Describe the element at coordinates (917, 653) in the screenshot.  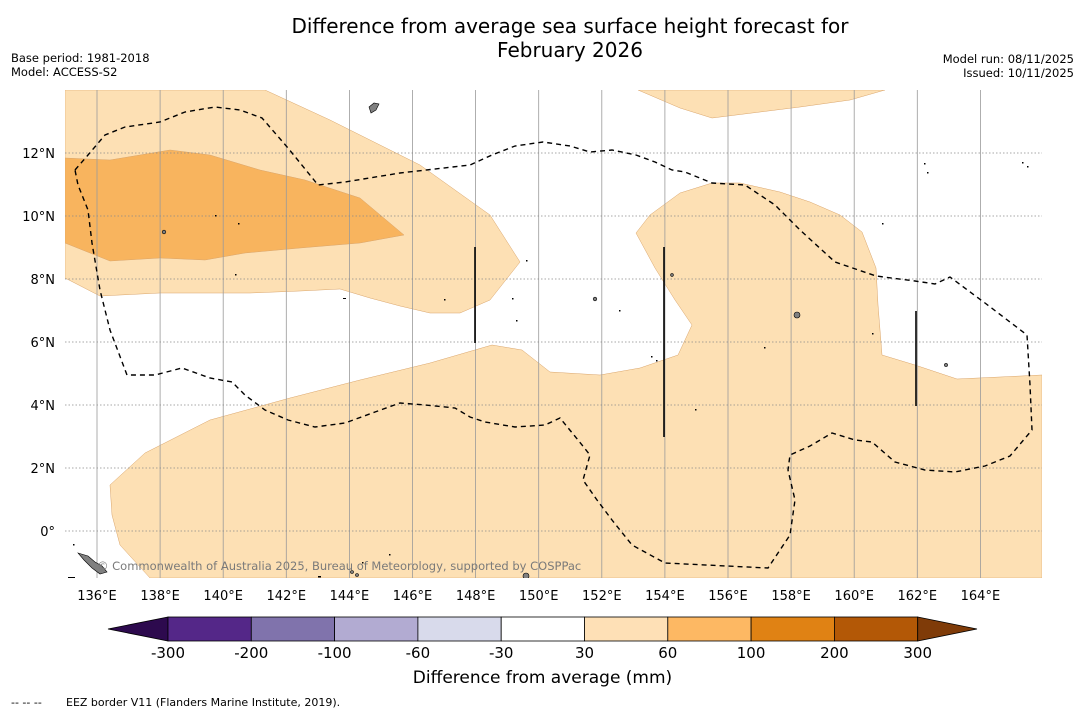
I see `colorbar-tick-label: 300` at that location.